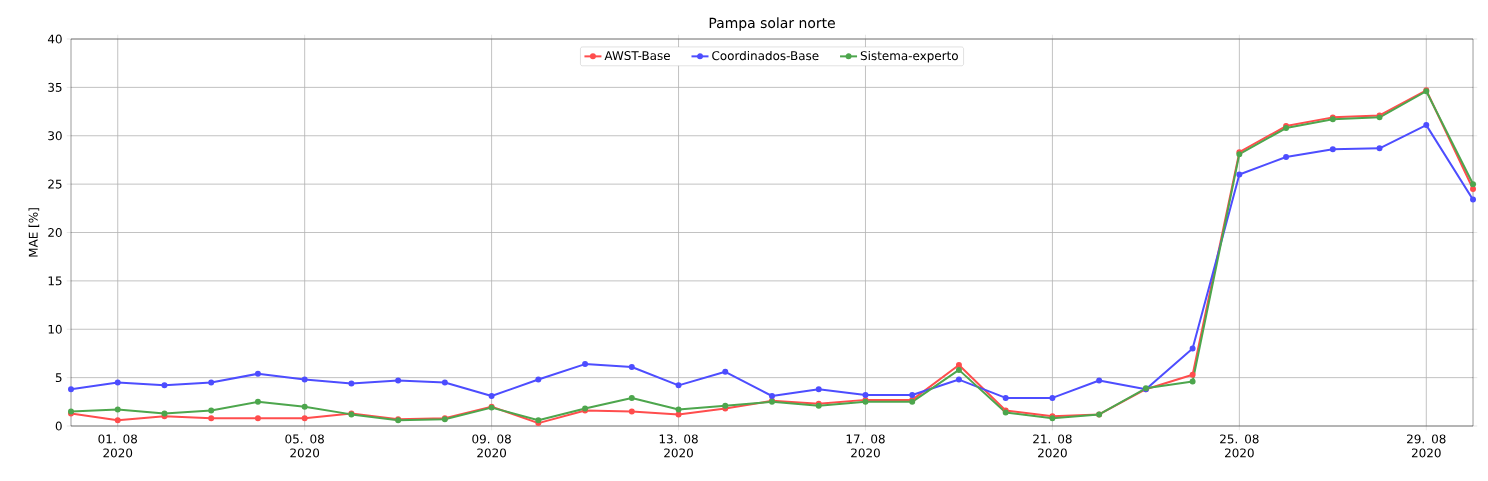  Describe the element at coordinates (55, 184) in the screenshot. I see `y-tick-label: 25` at that location.